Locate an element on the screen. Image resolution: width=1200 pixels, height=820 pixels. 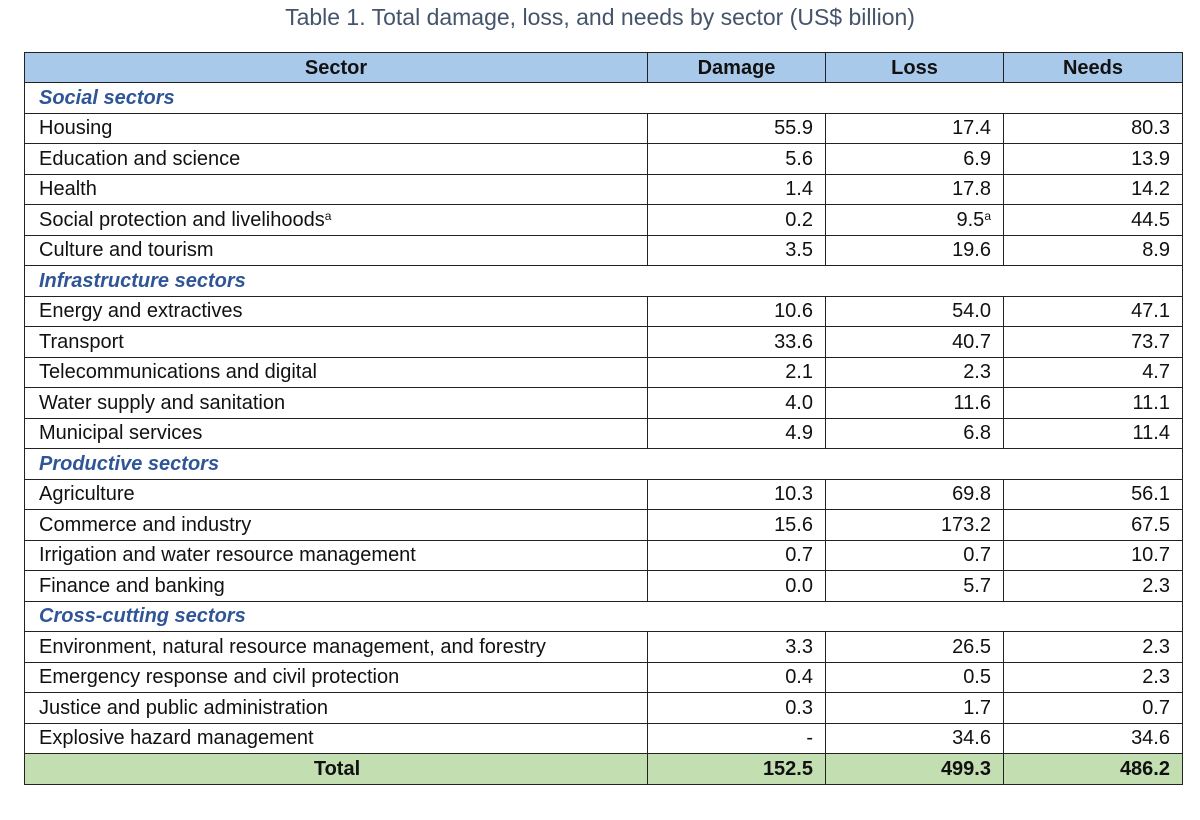
table-row: Housing 55.9 17.4 80.3 is located at coordinates (603, 128).